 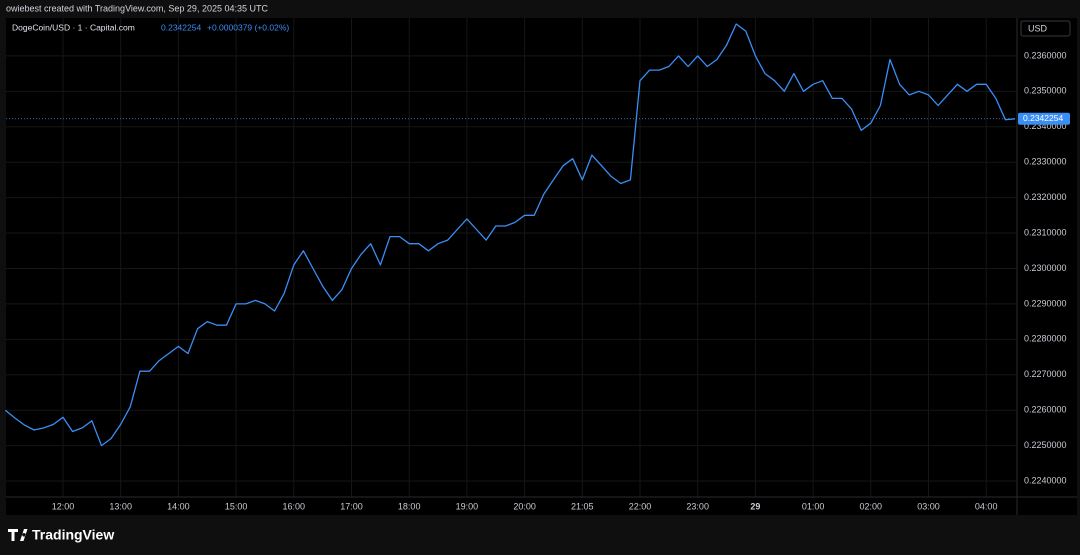 I want to click on y-tick-label: 0.2320000, so click(x=1045, y=197).